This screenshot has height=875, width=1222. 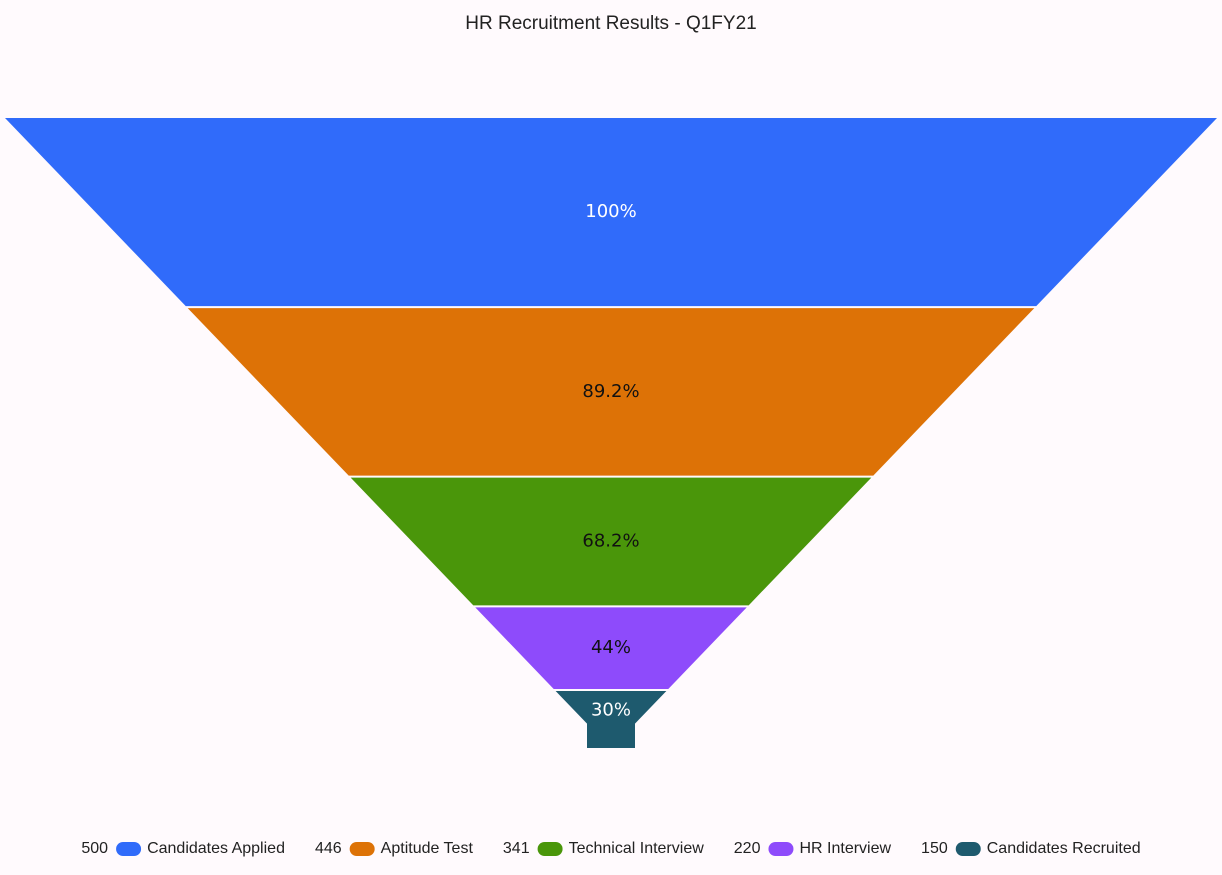 I want to click on data-label: 89.2%, so click(x=610, y=391).